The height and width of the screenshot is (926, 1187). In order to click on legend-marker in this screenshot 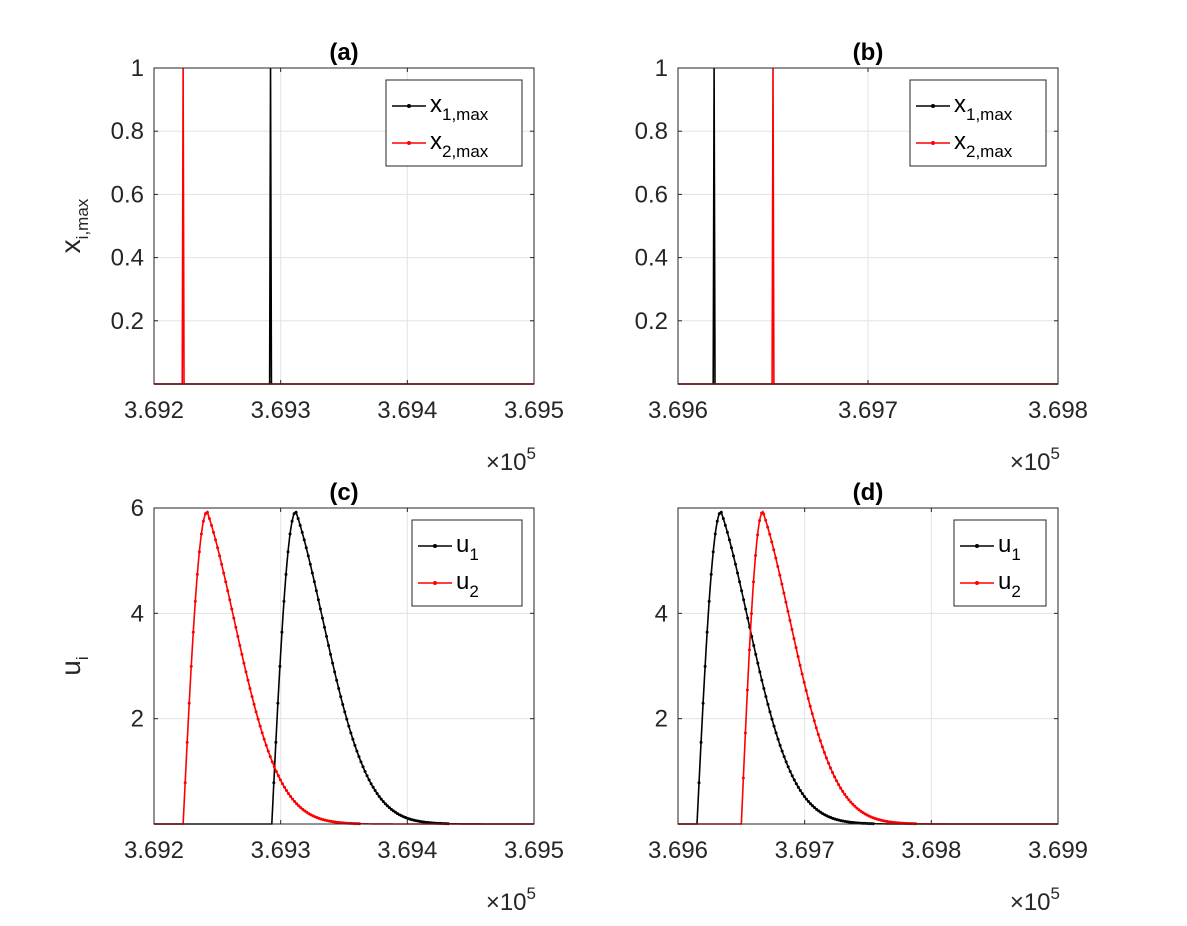, I will do `click(409, 143)`.